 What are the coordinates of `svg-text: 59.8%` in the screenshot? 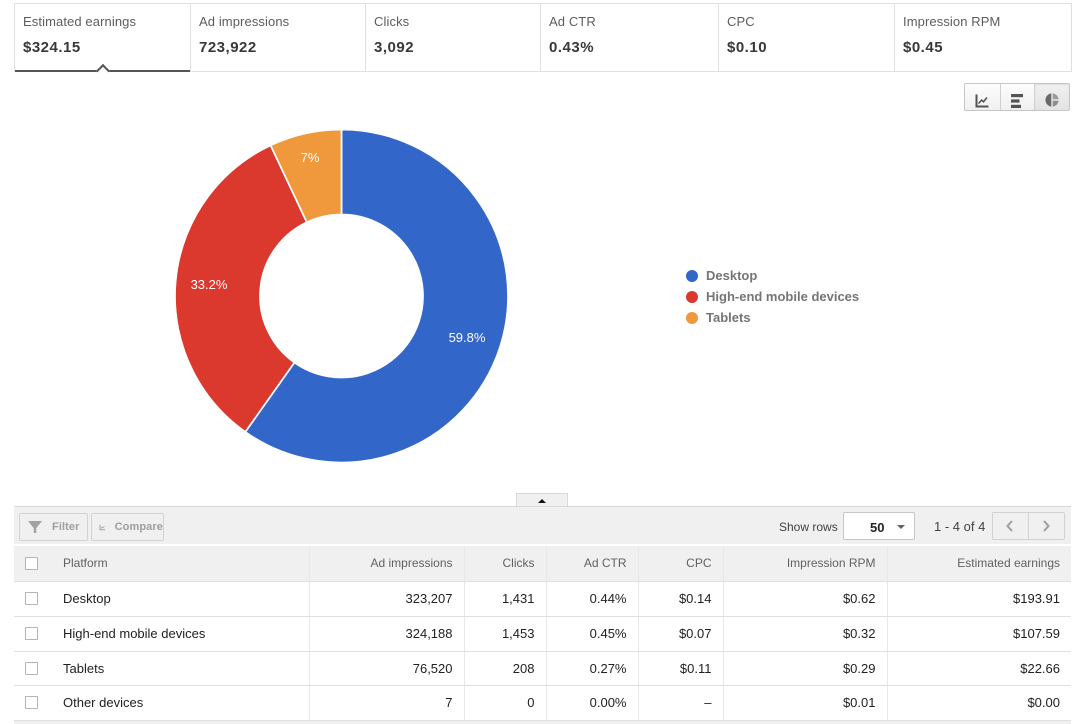 It's located at (467, 337).